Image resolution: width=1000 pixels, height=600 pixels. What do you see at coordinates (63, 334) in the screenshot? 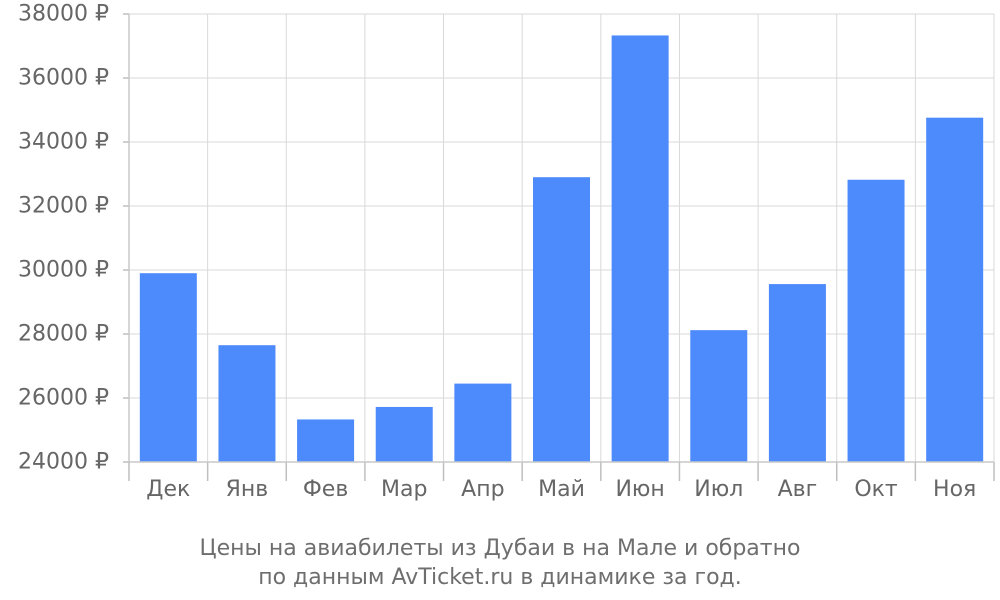
I see `y-tick-label: 28000 ₽` at bounding box center [63, 334].